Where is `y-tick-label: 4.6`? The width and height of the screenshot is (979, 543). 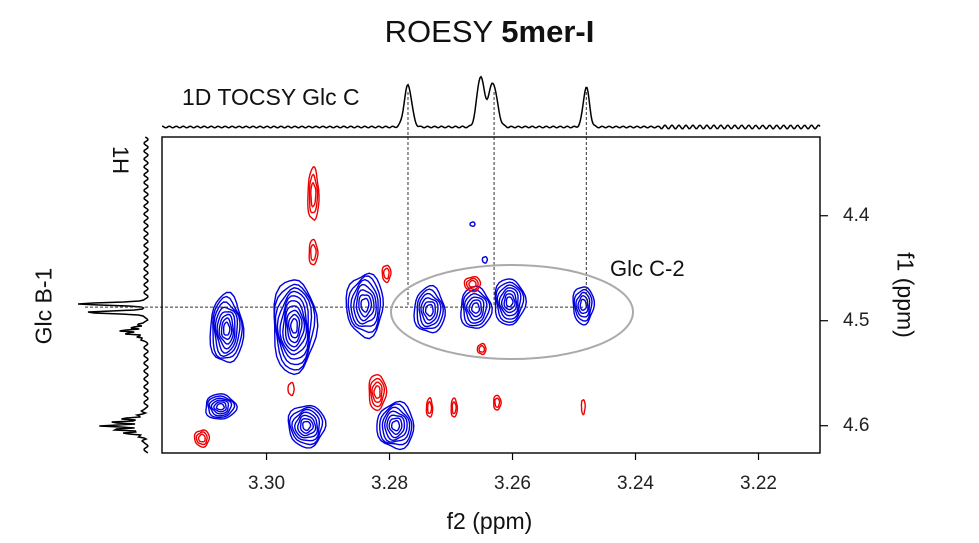
y-tick-label: 4.6 is located at coordinates (856, 425).